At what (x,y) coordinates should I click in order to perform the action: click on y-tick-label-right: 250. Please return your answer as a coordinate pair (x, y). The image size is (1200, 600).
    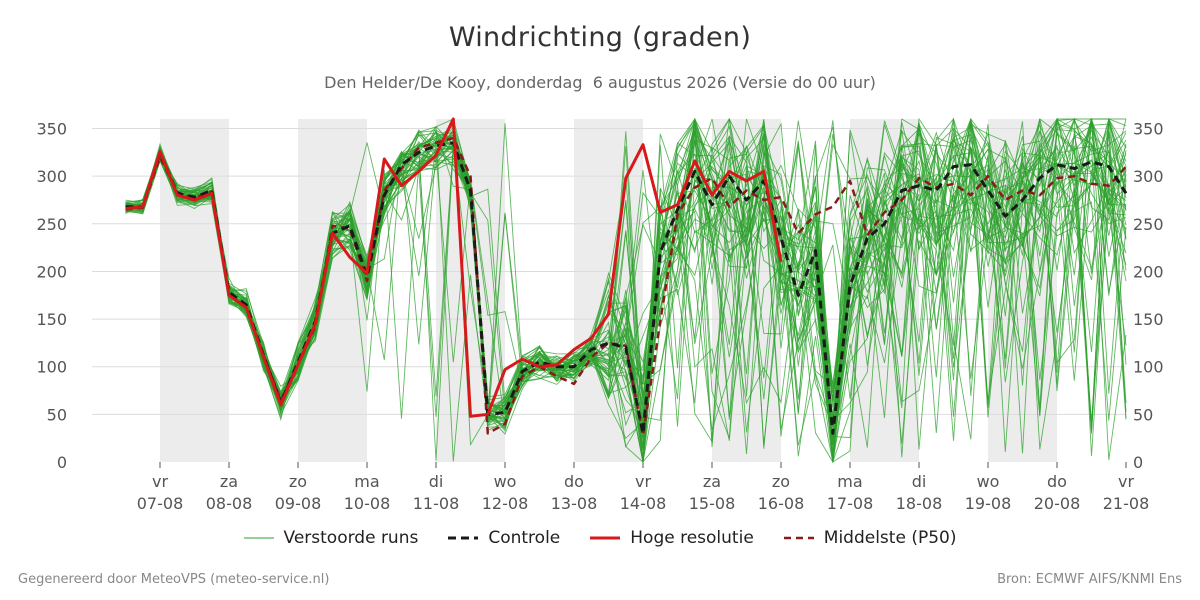
    Looking at the image, I should click on (1148, 224).